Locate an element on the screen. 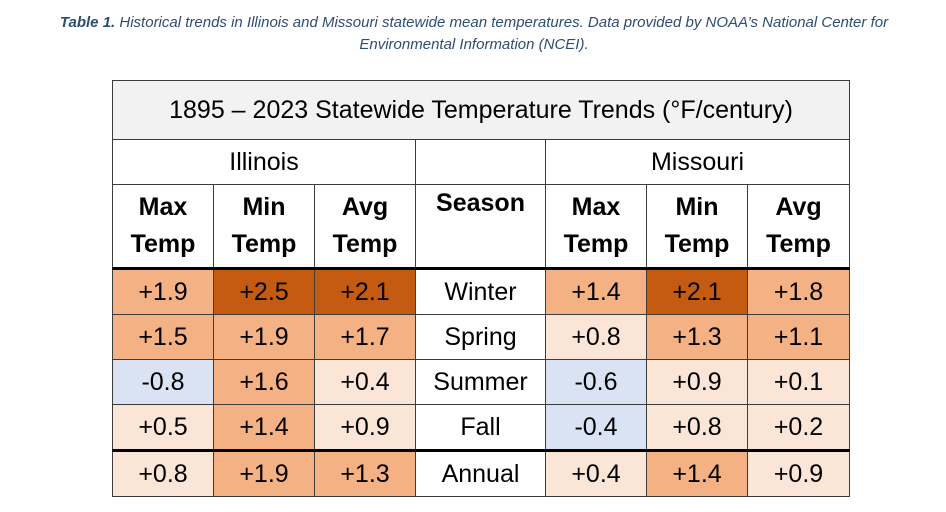  table-row-annual: +0.8 +1.9 +1.3 Annual +0.4 +1.4 +0.9 is located at coordinates (481, 473).